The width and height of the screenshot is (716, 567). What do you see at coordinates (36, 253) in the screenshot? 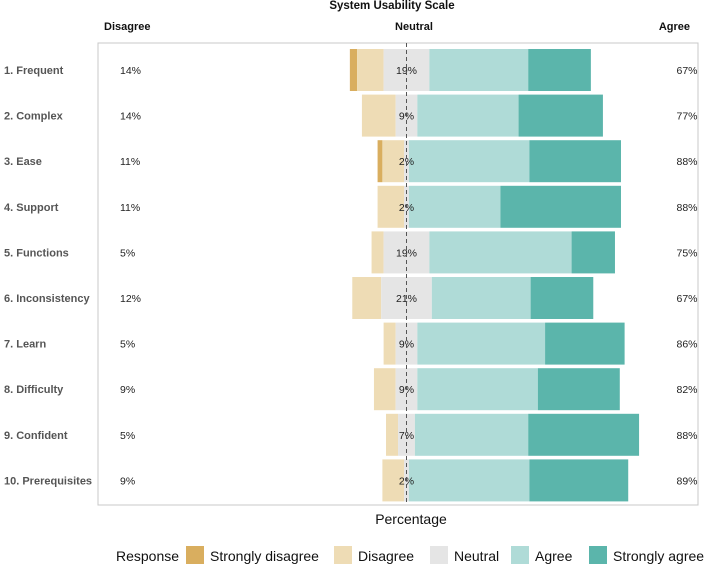
I see `category-label: 5. Functions` at bounding box center [36, 253].